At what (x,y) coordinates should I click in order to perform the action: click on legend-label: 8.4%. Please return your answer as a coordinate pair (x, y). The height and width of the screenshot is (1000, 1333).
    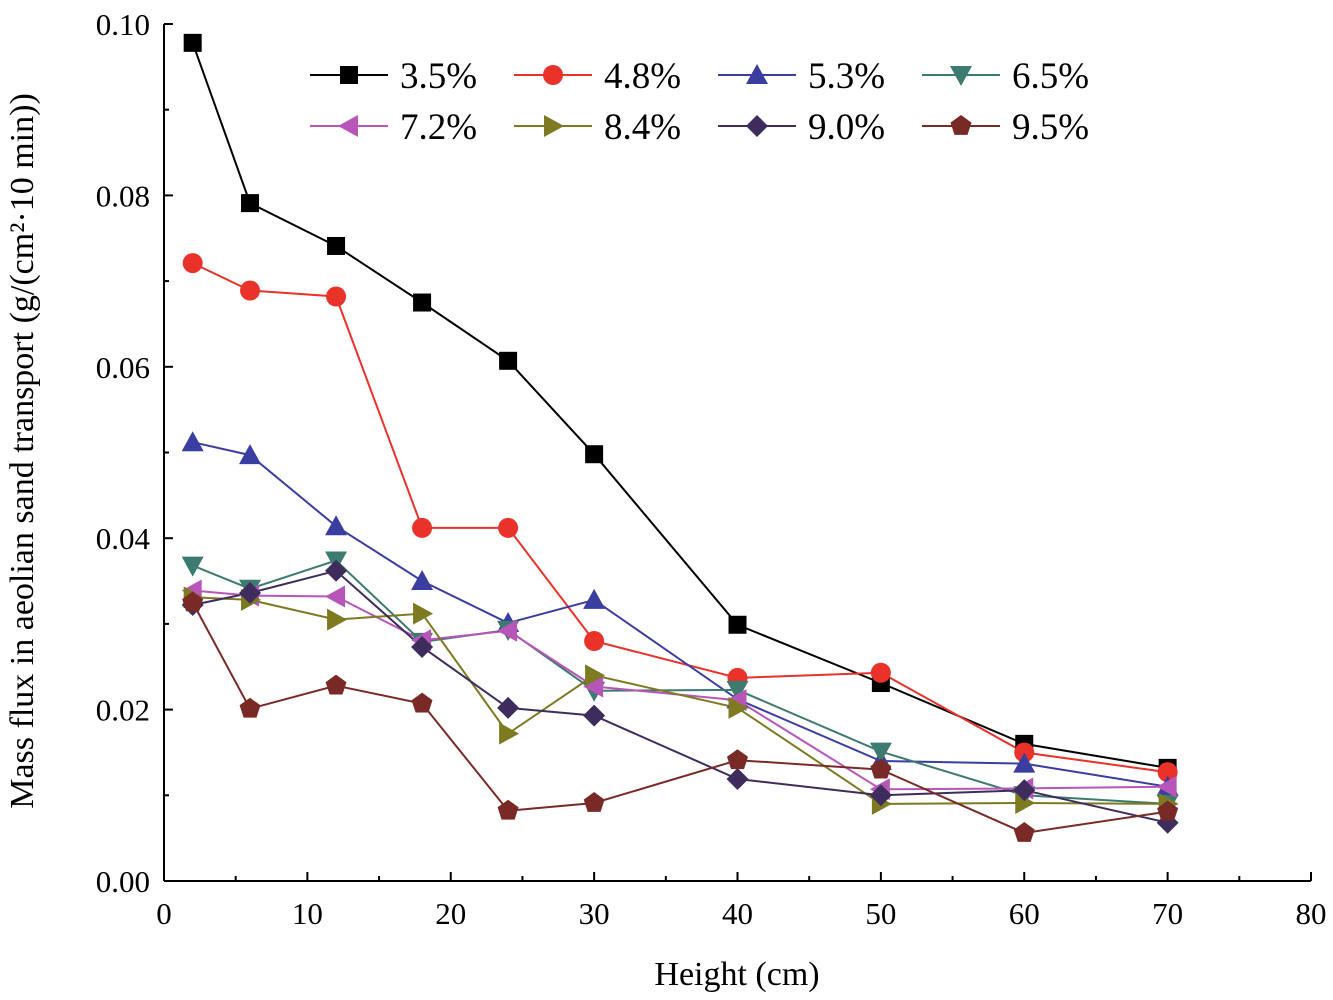
    Looking at the image, I should click on (642, 127).